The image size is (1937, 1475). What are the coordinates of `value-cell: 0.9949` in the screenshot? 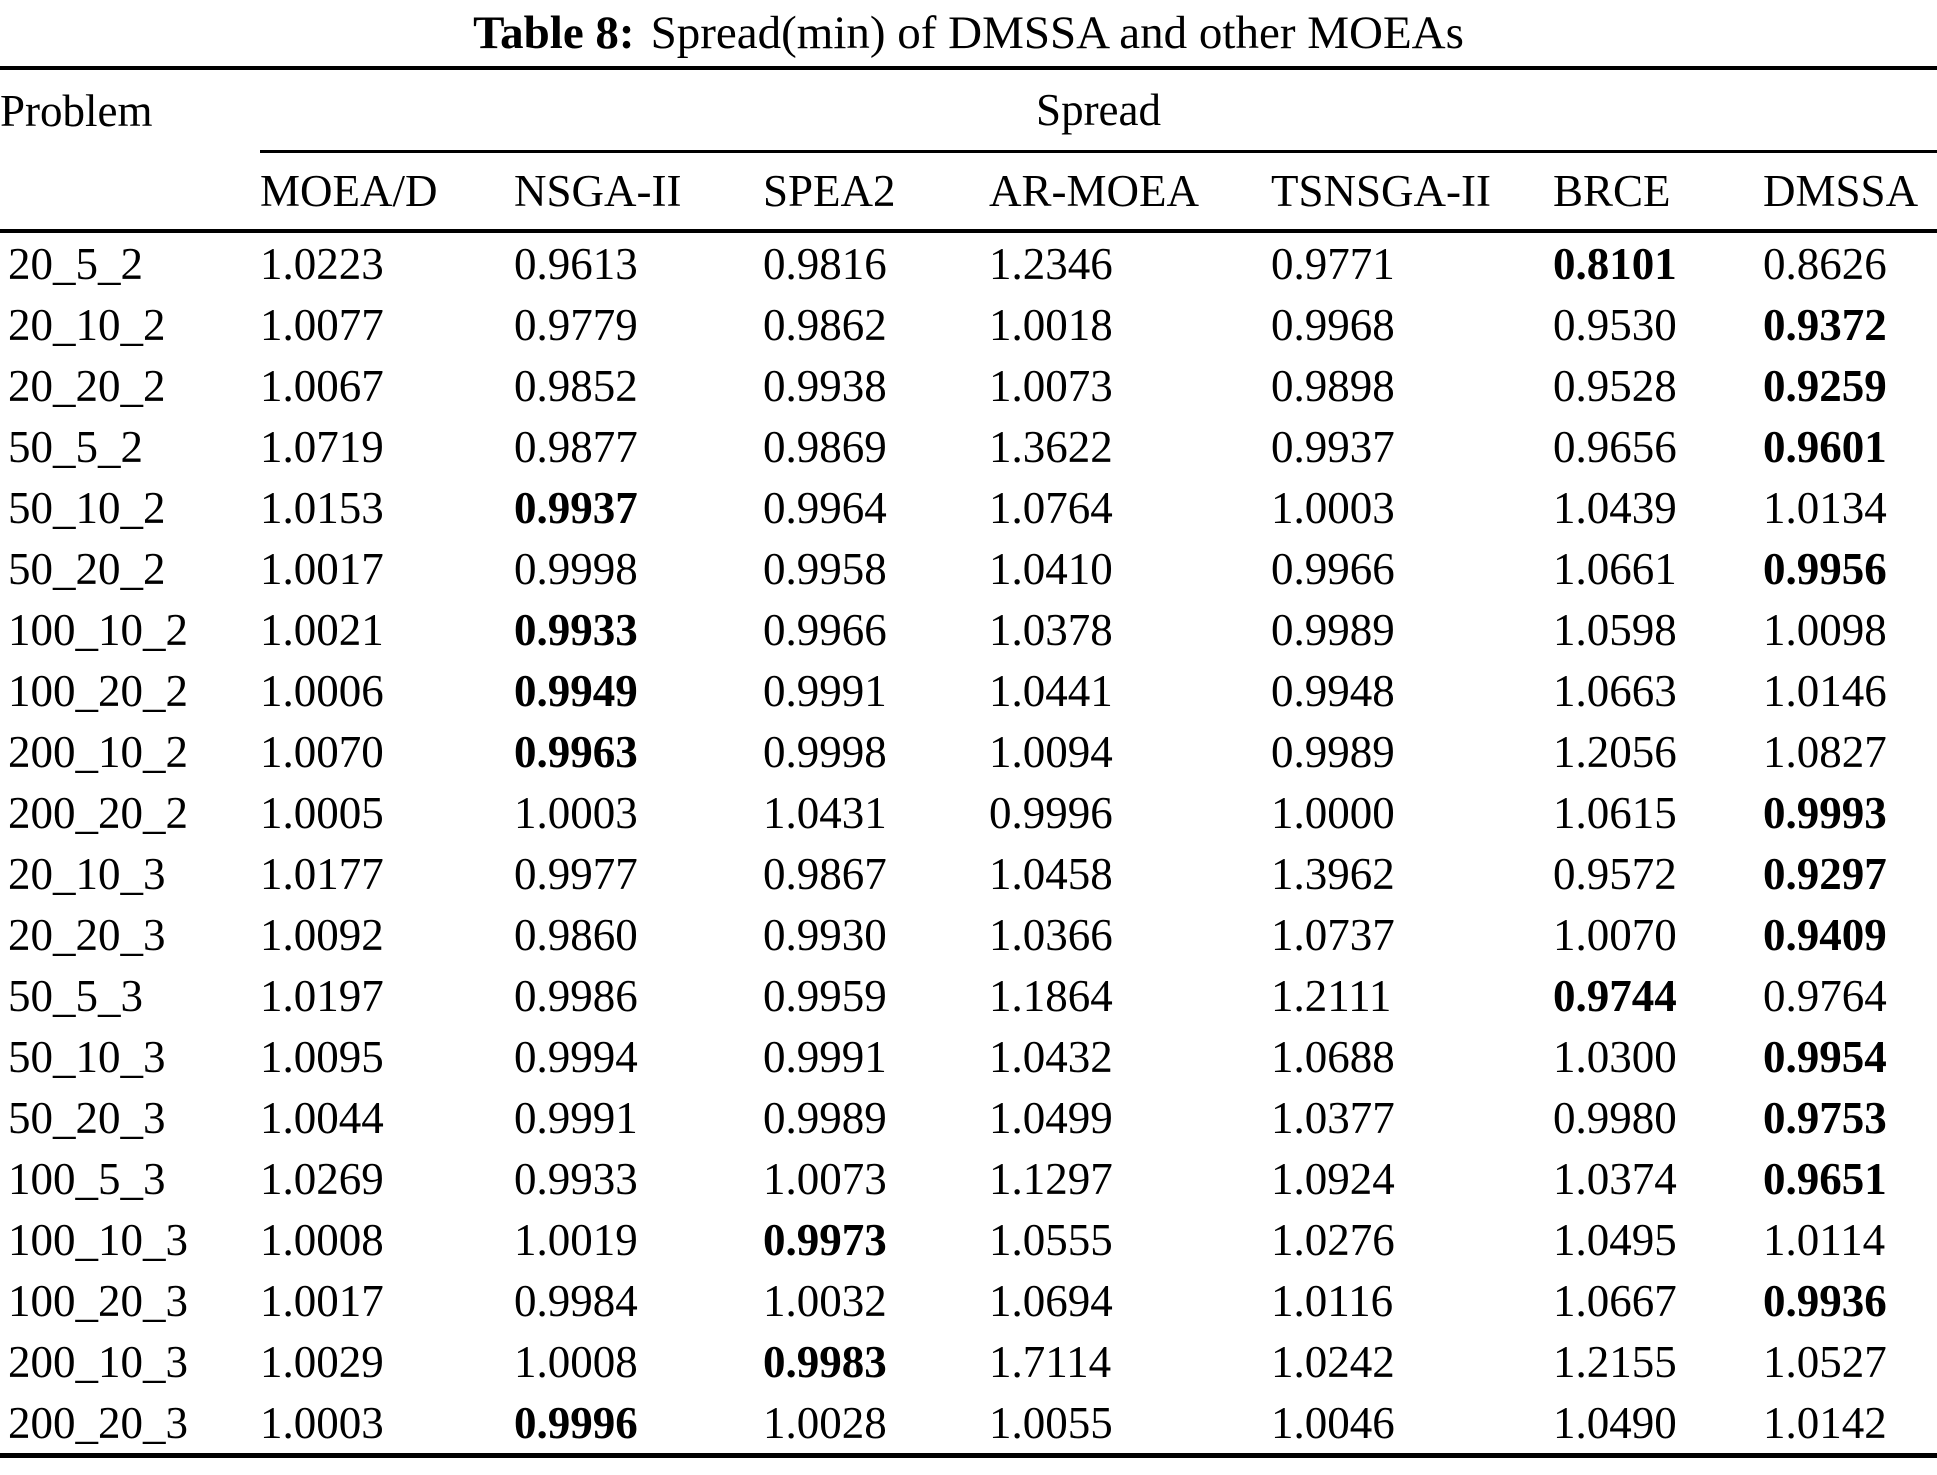 It's located at (576, 690).